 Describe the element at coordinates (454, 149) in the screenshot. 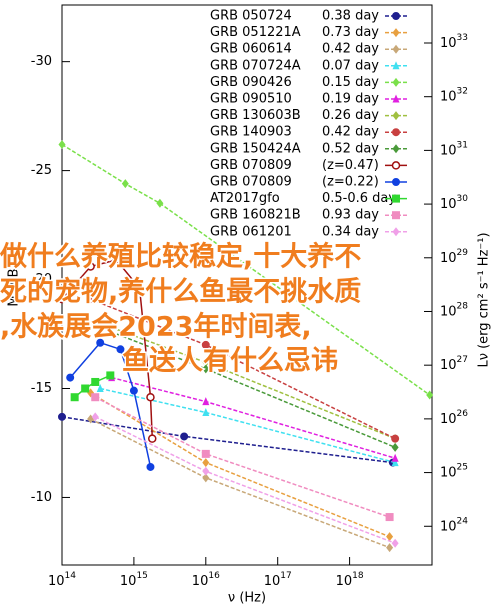

I see `y2-tick-label: 1031` at that location.